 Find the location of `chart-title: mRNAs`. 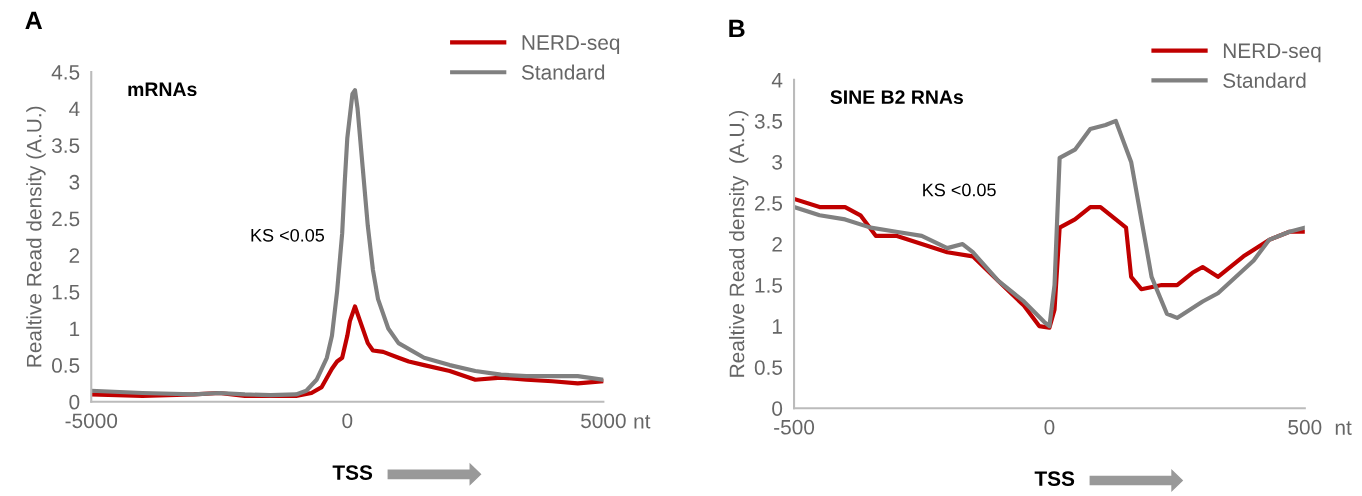

chart-title: mRNAs is located at coordinates (162, 89).